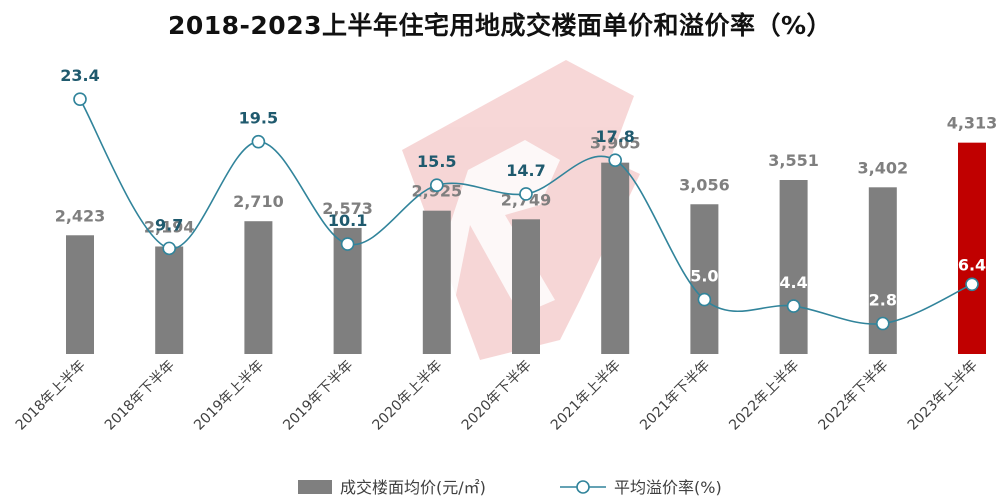  Describe the element at coordinates (668, 487) in the screenshot. I see `legend-label: 平均溢价率(%)` at that location.